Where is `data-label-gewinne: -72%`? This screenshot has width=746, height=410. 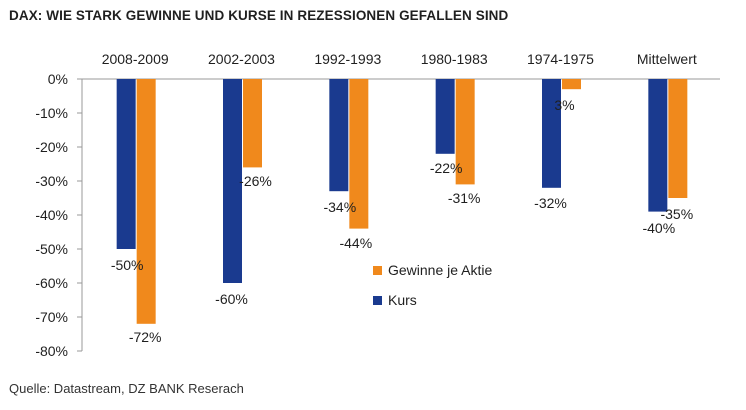
data-label-gewinne: -72% is located at coordinates (145, 337).